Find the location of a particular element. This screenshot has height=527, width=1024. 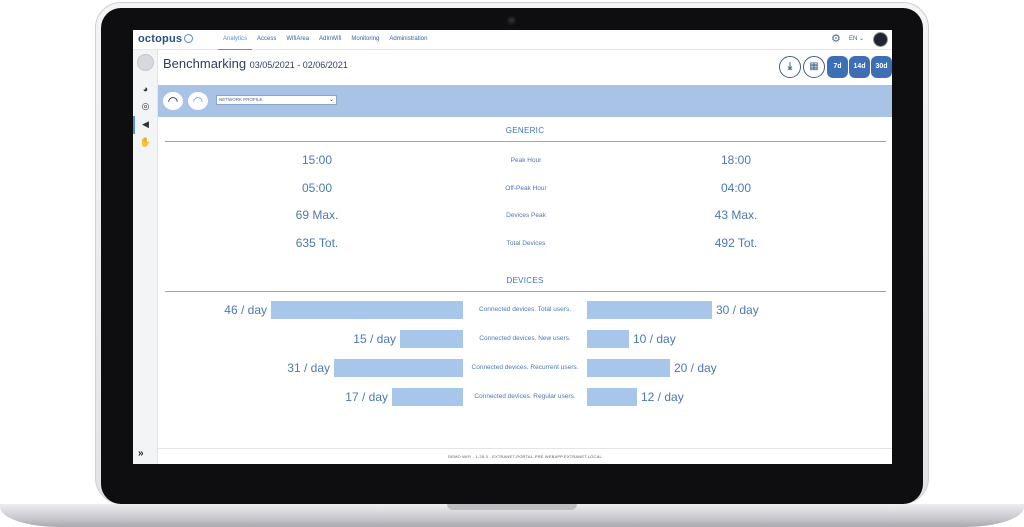

nav-monitoring: Monitoring is located at coordinates (365, 39).